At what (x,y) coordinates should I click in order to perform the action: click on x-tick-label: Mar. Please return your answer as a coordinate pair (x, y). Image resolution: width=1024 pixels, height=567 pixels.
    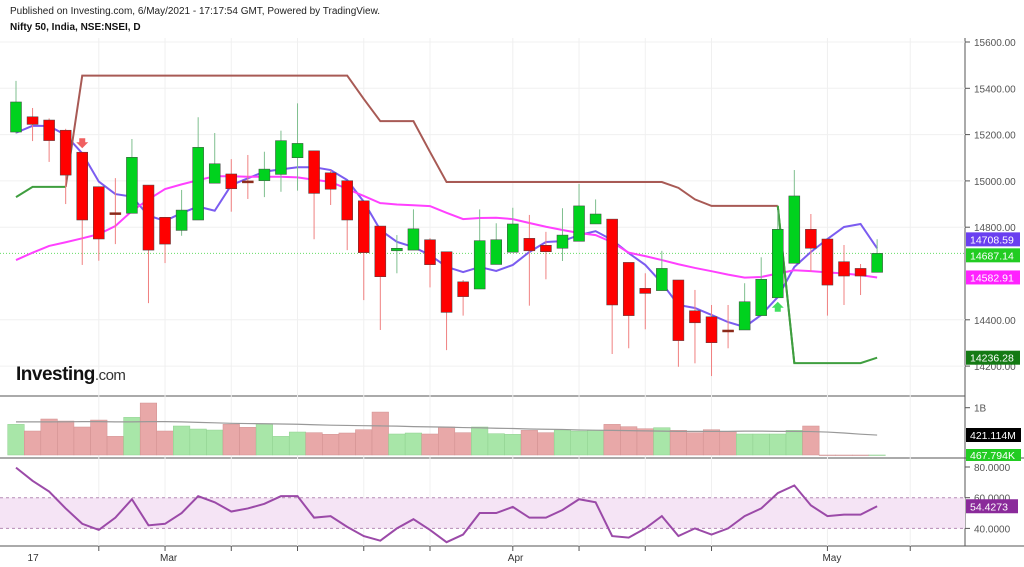
    Looking at the image, I should click on (169, 558).